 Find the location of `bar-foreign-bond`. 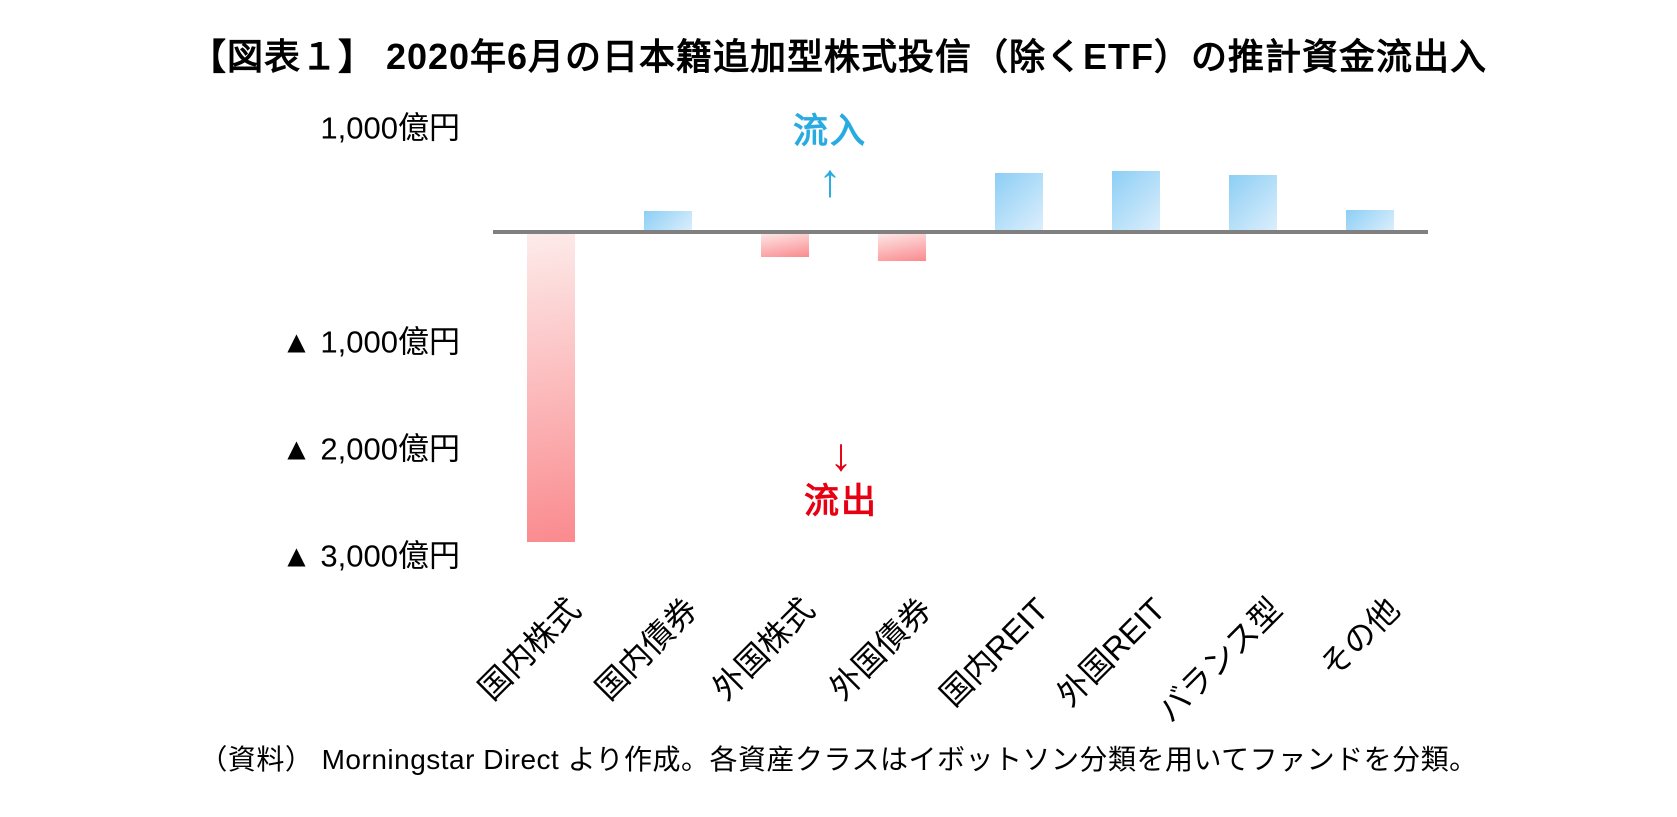

bar-foreign-bond is located at coordinates (902, 246).